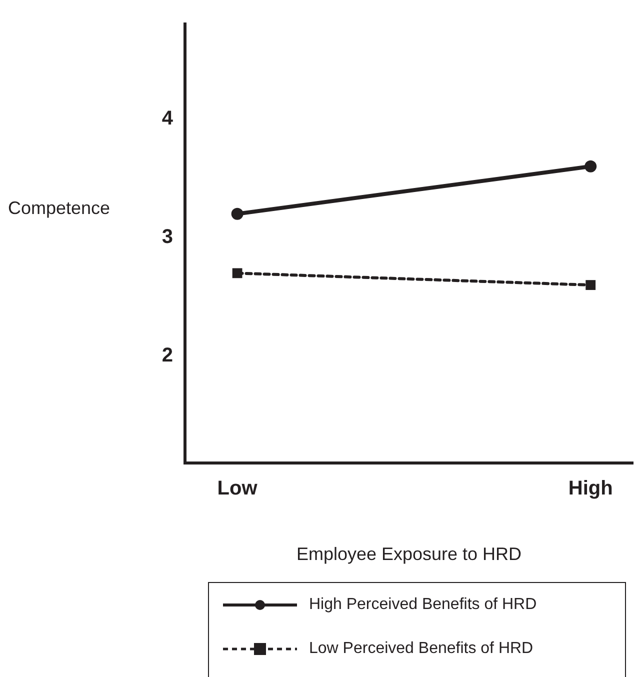 The width and height of the screenshot is (640, 677). I want to click on legend-label: Low Perceived Benefits of HRD, so click(421, 649).